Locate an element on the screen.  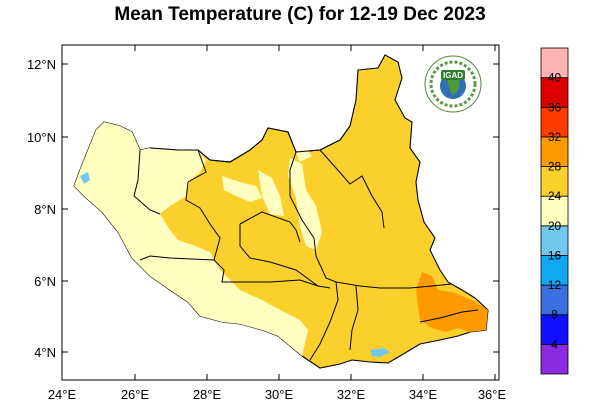
colorbar-label: 28 is located at coordinates (555, 167).